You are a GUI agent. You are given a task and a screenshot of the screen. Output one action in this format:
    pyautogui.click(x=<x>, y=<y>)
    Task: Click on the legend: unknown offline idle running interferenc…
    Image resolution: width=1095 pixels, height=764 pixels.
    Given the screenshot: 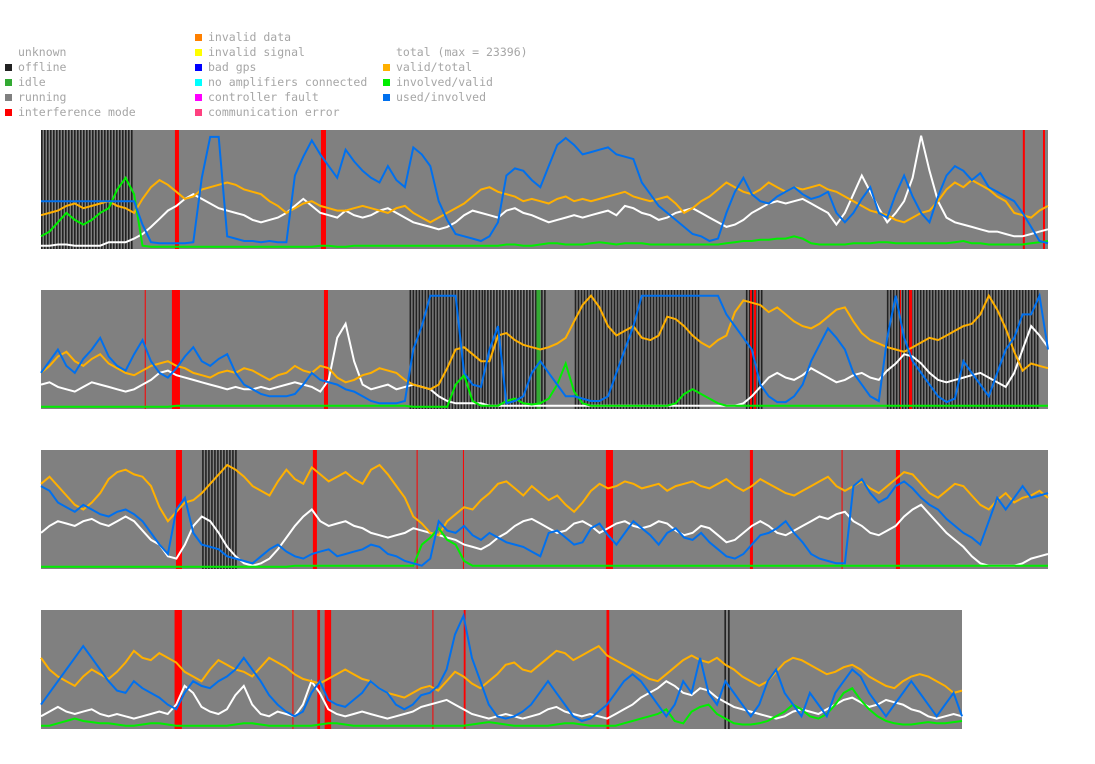 What is the action you would take?
    pyautogui.click(x=547, y=77)
    